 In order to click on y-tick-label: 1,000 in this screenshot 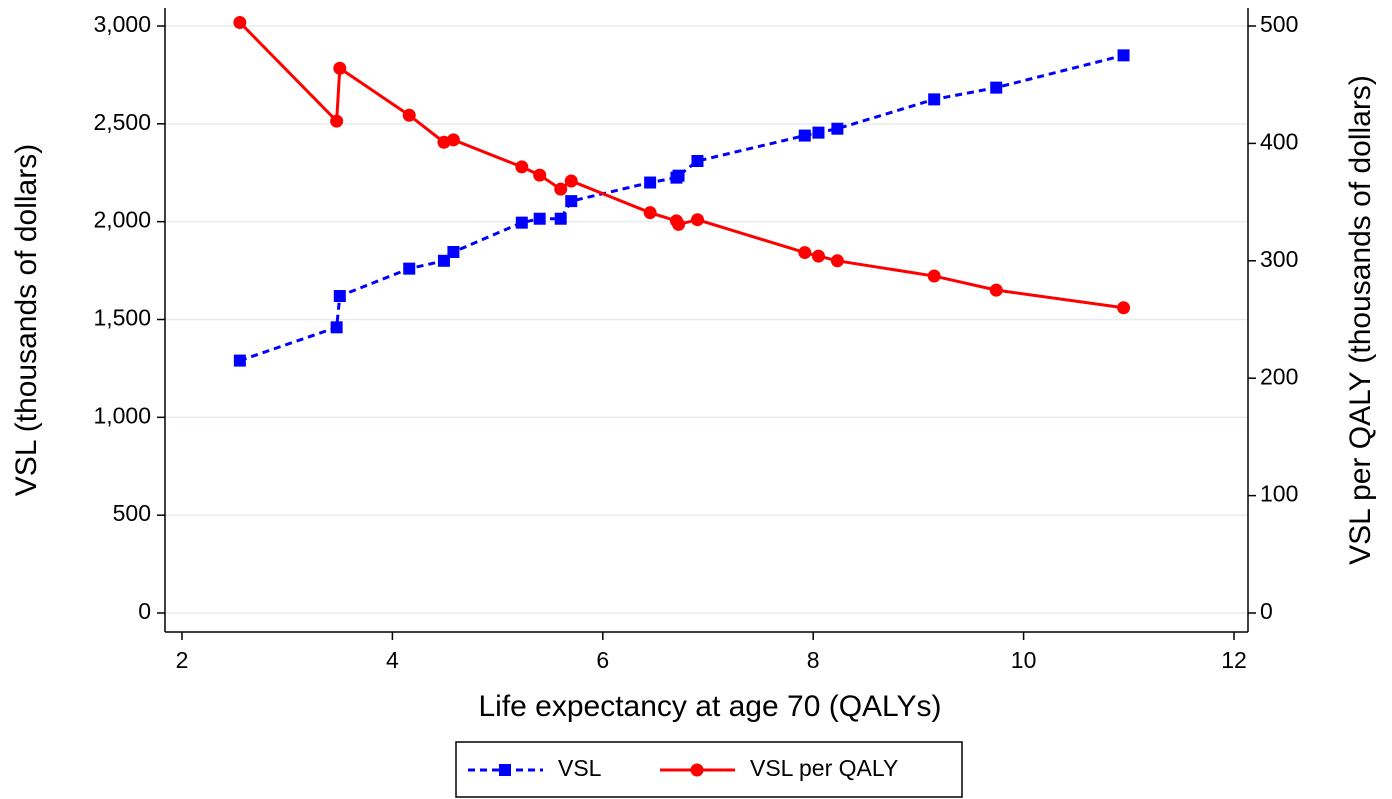, I will do `click(122, 415)`.